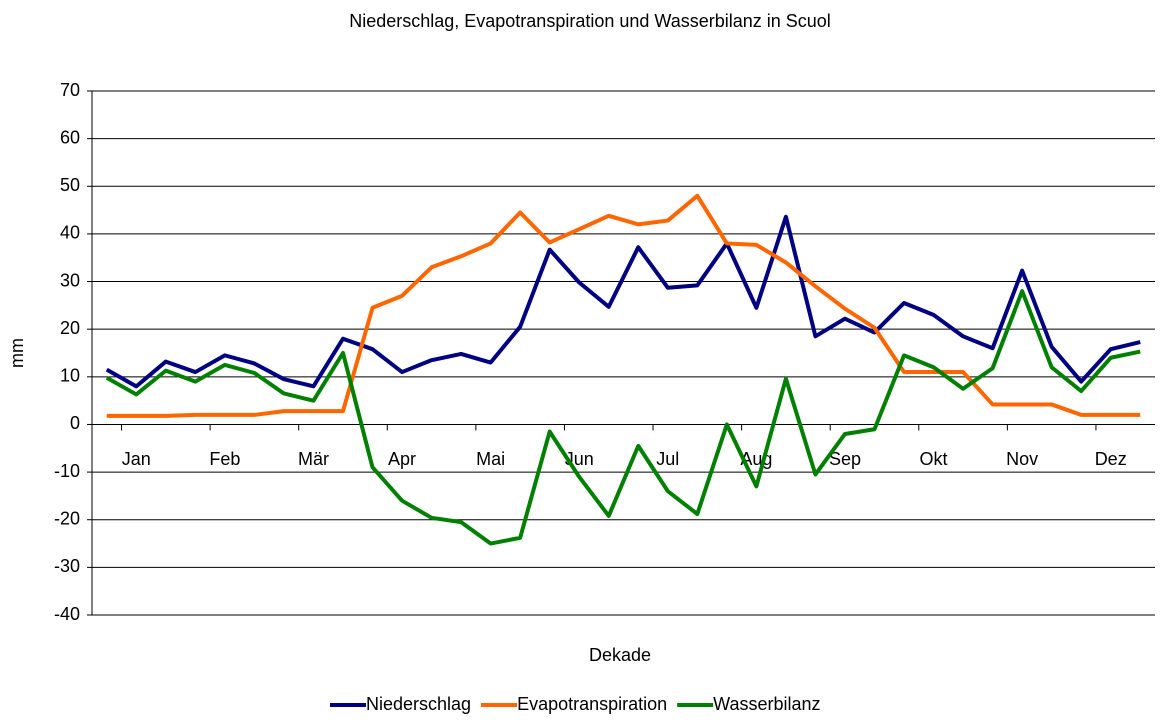 This screenshot has width=1163, height=722. Describe the element at coordinates (70, 90) in the screenshot. I see `y-tick-label: 70` at that location.